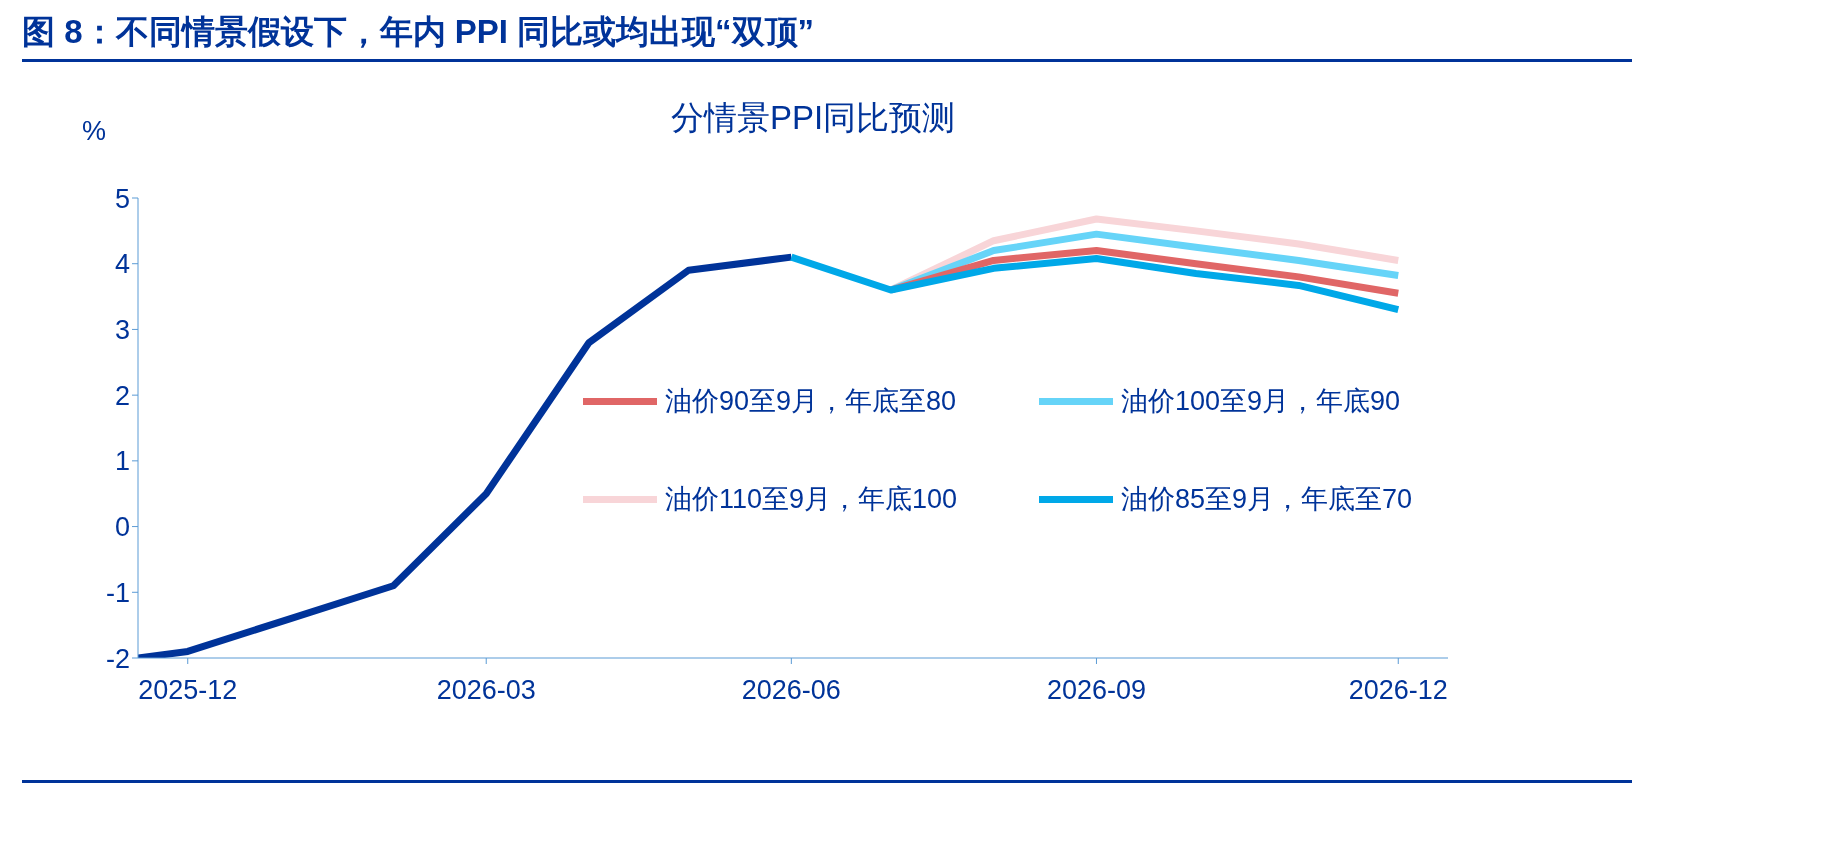 The width and height of the screenshot is (1830, 852). I want to click on legend-label: 油价100至9月，年底90, so click(1261, 401).